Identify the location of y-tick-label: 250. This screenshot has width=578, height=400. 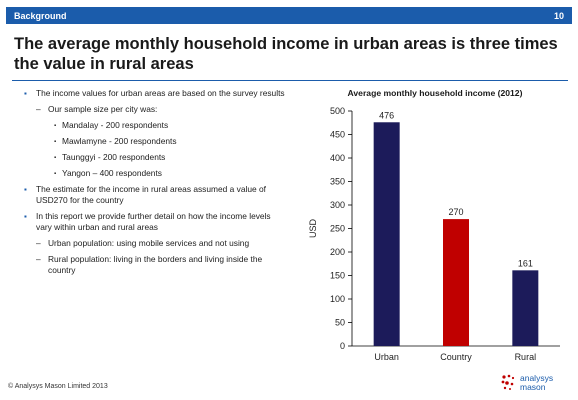
(337, 229).